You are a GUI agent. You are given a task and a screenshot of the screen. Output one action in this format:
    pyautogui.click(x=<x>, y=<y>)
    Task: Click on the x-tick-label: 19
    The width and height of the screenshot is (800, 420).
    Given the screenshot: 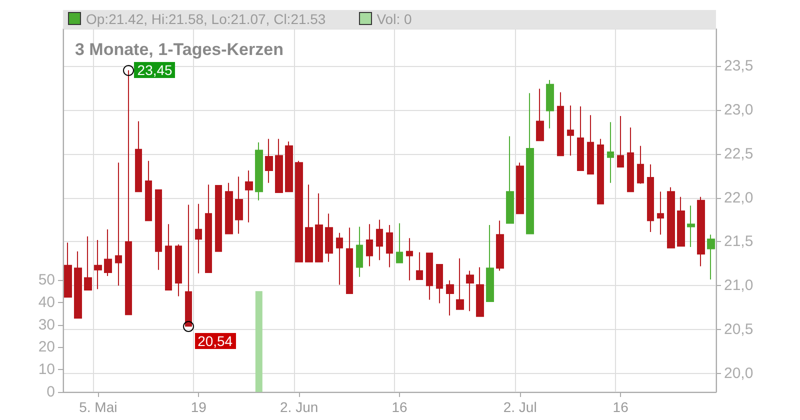 What is the action you would take?
    pyautogui.click(x=198, y=407)
    